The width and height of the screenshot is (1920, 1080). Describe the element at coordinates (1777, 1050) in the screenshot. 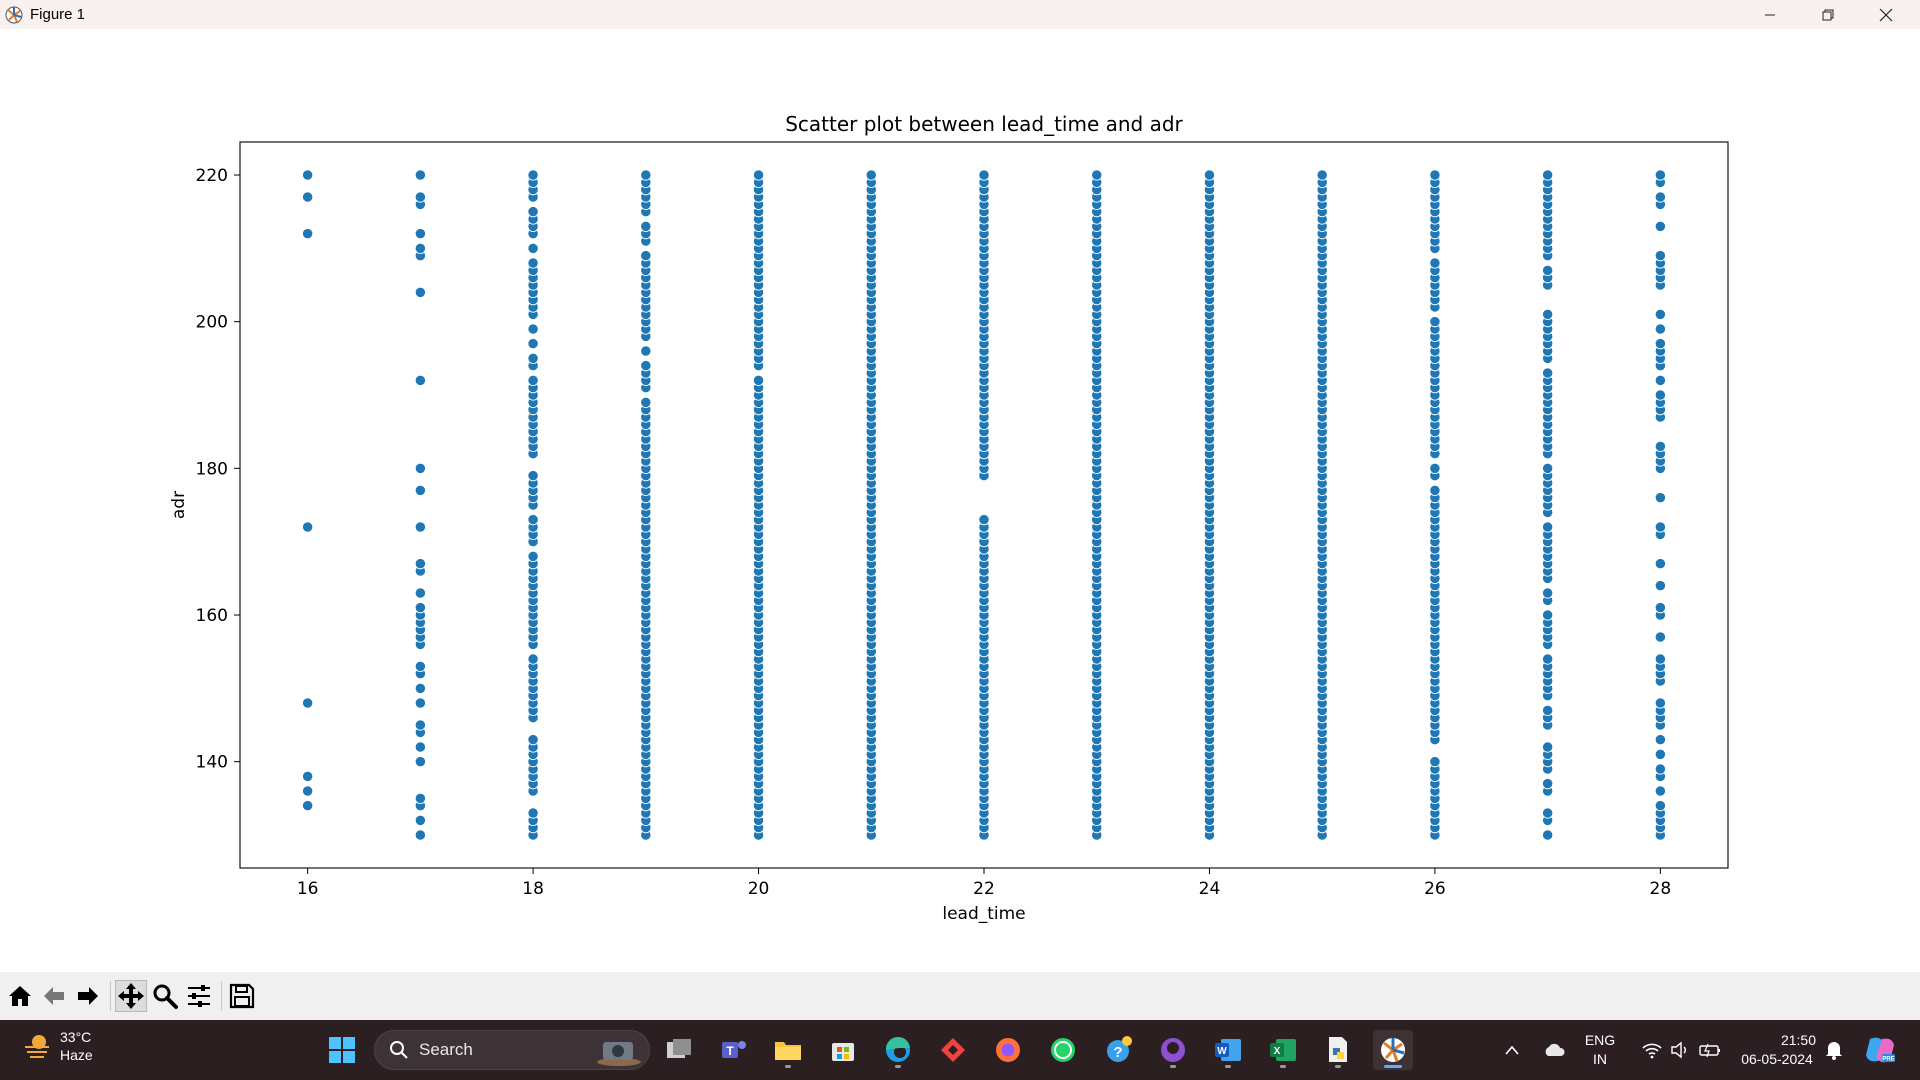

I see `clock: 21:50 06-05-2024` at that location.